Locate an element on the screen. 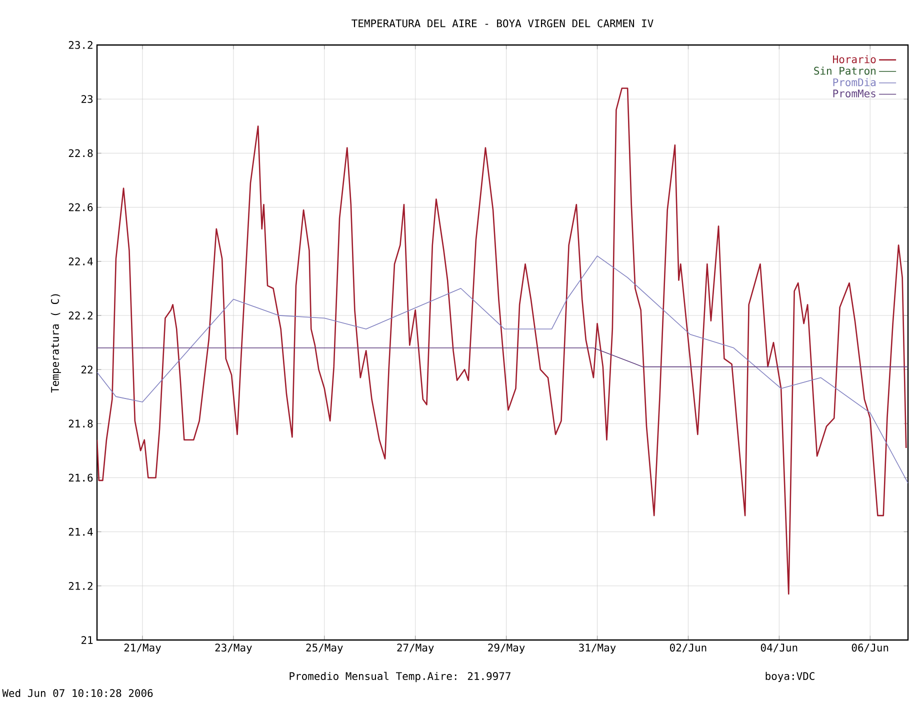 This screenshot has width=912, height=702. x-tick-label: 04/Jun is located at coordinates (779, 648).